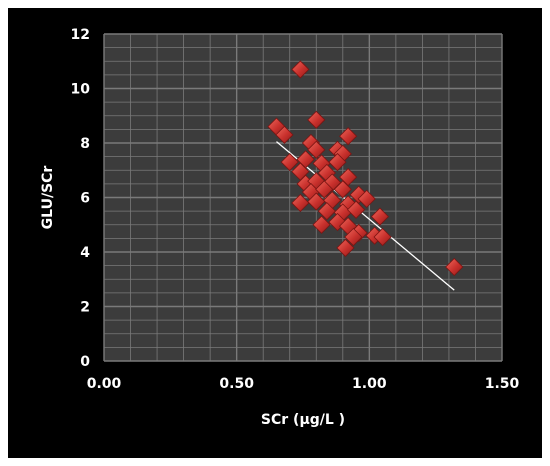  I want to click on y-axis-ticks: 0 2 4 6 8 10 12, so click(81, 198).